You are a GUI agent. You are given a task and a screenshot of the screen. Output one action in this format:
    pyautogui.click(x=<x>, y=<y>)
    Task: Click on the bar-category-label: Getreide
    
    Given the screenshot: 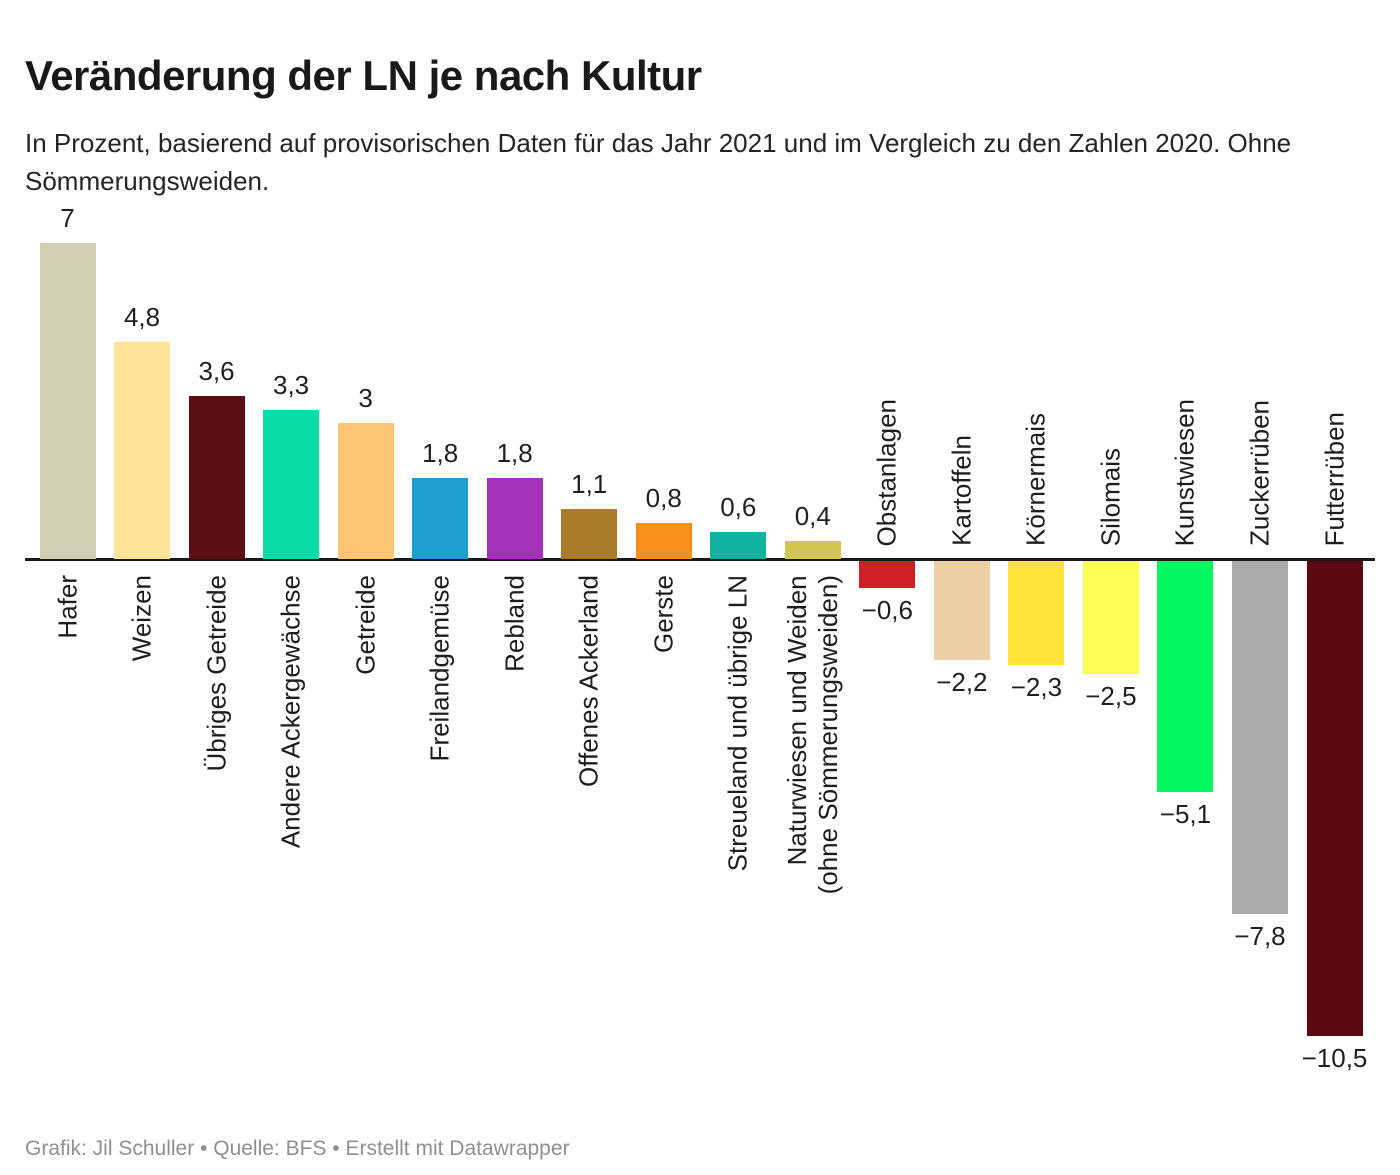 What is the action you would take?
    pyautogui.click(x=365, y=625)
    